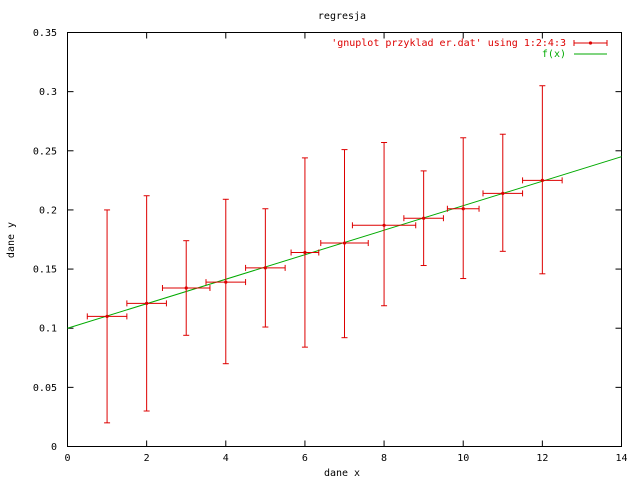 The width and height of the screenshot is (640, 480). What do you see at coordinates (147, 458) in the screenshot?
I see `x-tick-label: 2` at bounding box center [147, 458].